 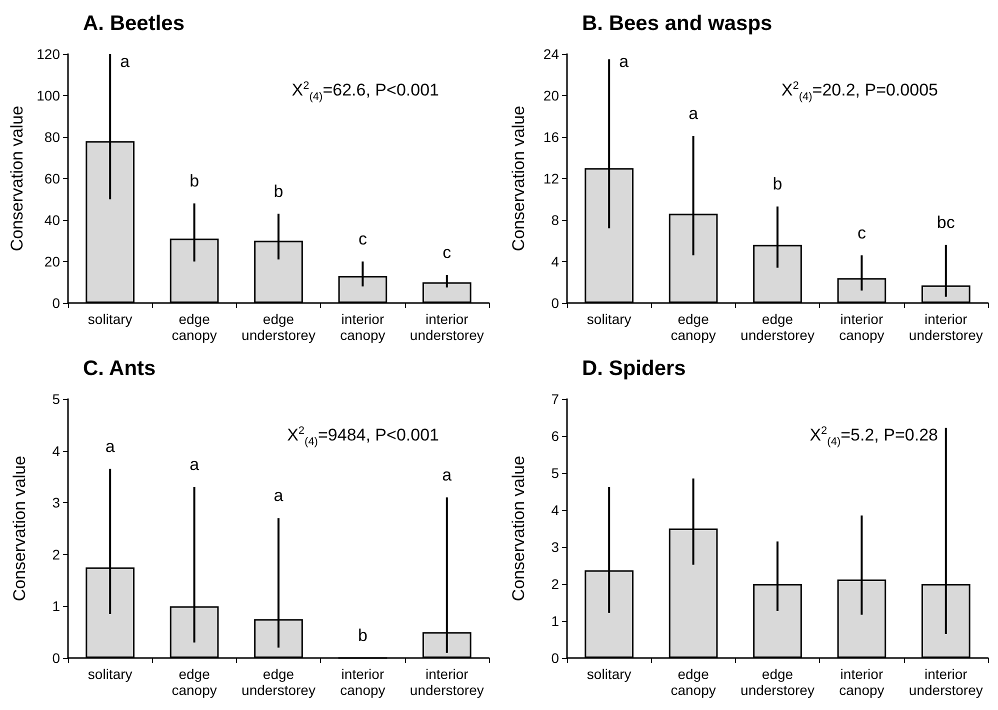 I want to click on y-tick-label: 7, so click(x=555, y=399).